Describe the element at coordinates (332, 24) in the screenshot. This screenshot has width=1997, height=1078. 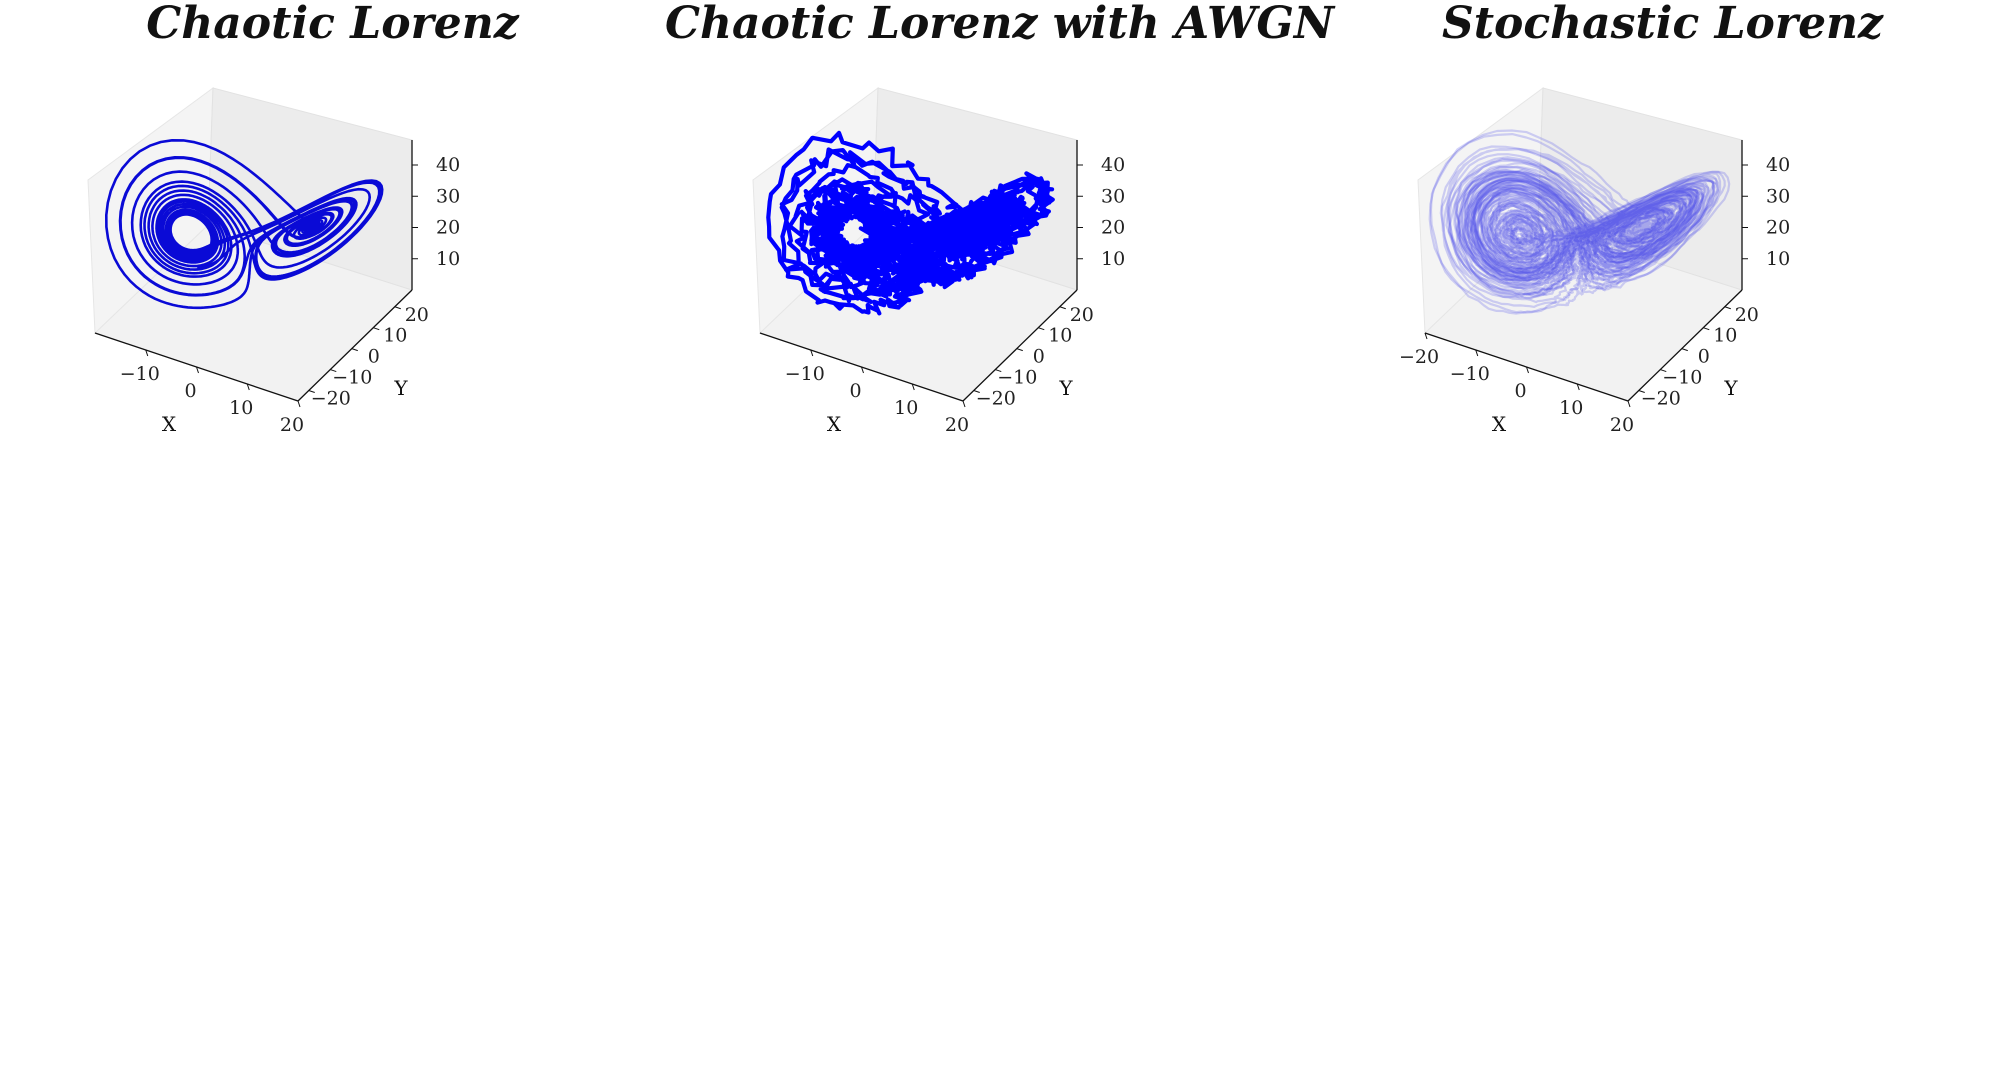
I see `chart-title: Chaotic Lorenz` at that location.